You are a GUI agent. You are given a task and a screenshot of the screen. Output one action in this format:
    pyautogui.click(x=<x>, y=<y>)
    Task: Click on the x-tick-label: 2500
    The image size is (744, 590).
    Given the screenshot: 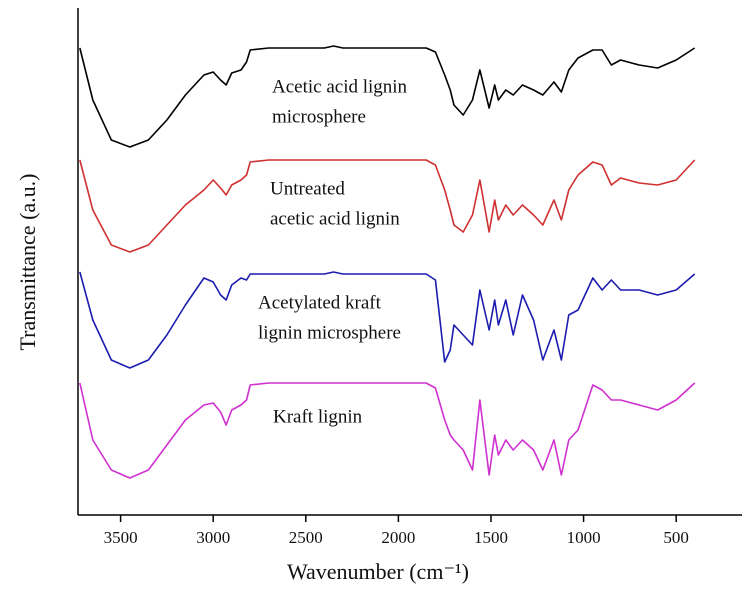 What is the action you would take?
    pyautogui.click(x=306, y=537)
    